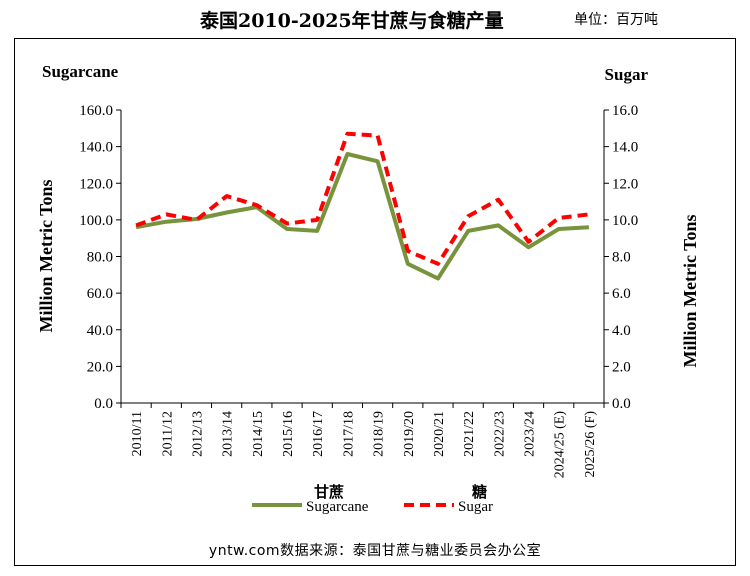 The image size is (750, 576). I want to click on x-tick-label: 2014/15, so click(258, 434).